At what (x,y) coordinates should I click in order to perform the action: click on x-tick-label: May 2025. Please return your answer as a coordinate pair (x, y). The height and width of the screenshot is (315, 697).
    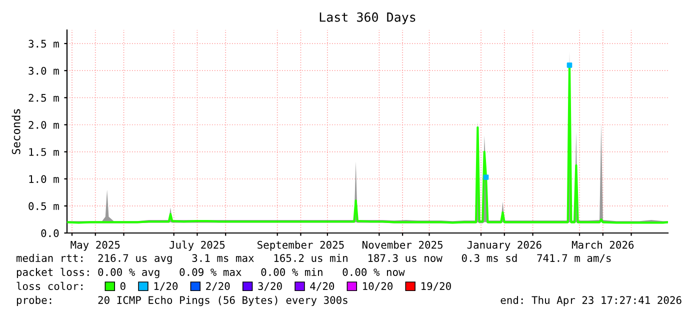
    Looking at the image, I should click on (95, 245).